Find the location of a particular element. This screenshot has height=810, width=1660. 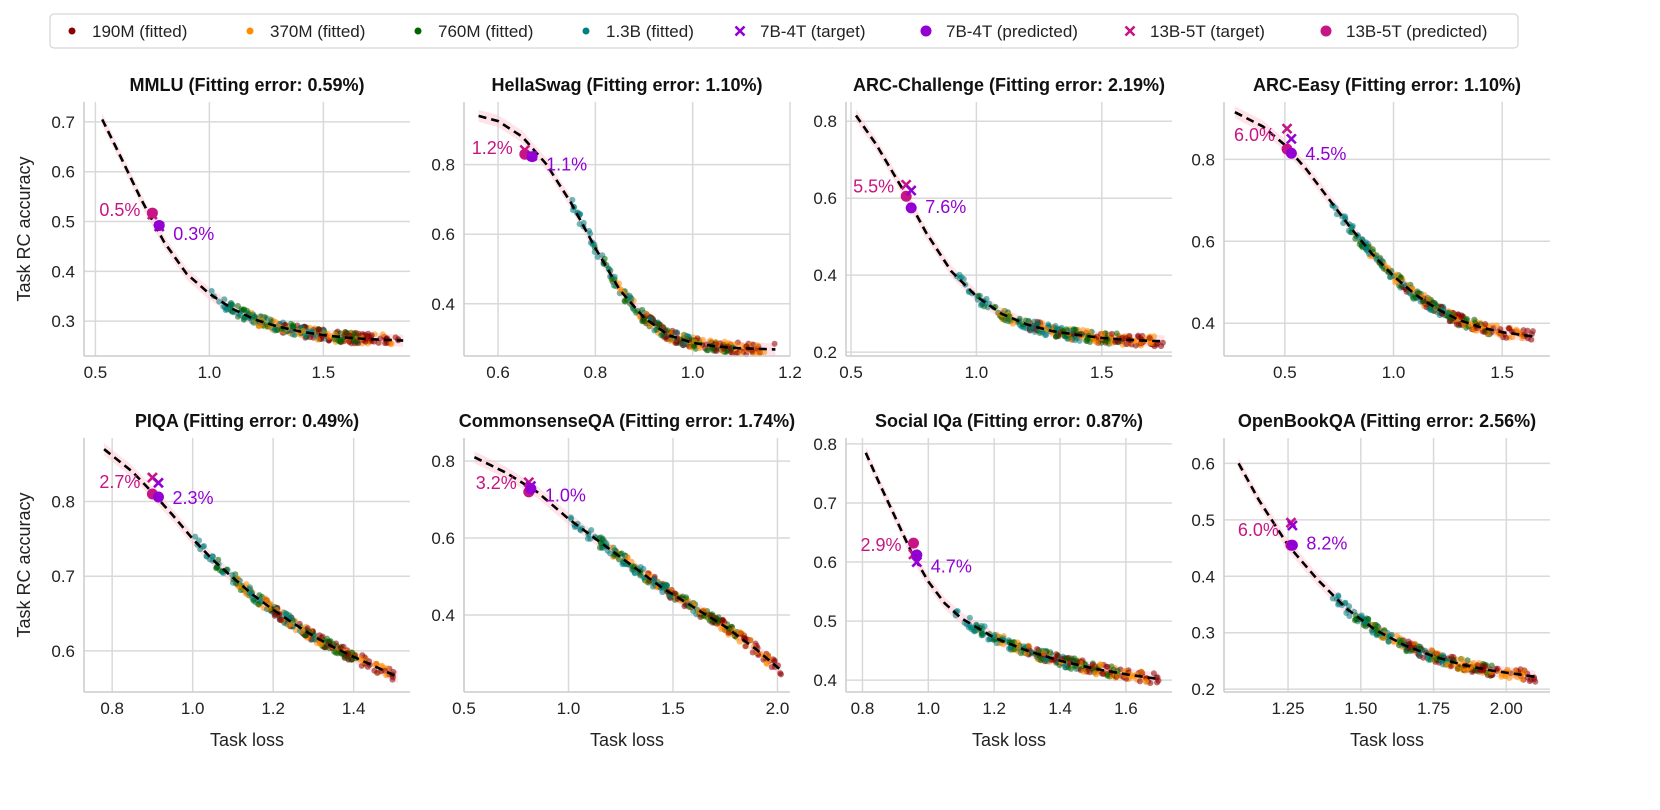

y-tick-label: 0.5 is located at coordinates (1203, 520).